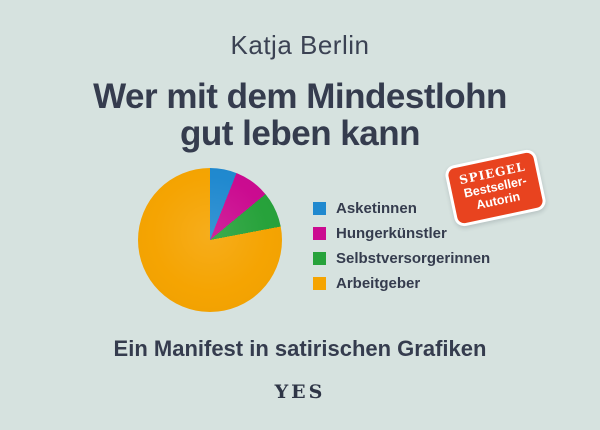 The width and height of the screenshot is (600, 430). What do you see at coordinates (319, 208) in the screenshot?
I see `legend-swatch-blue` at bounding box center [319, 208].